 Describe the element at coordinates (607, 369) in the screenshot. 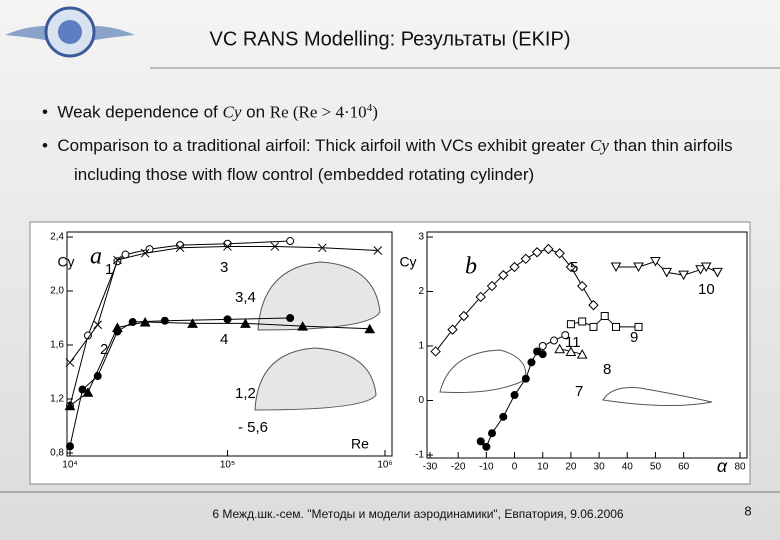

I see `series-label: 8` at that location.